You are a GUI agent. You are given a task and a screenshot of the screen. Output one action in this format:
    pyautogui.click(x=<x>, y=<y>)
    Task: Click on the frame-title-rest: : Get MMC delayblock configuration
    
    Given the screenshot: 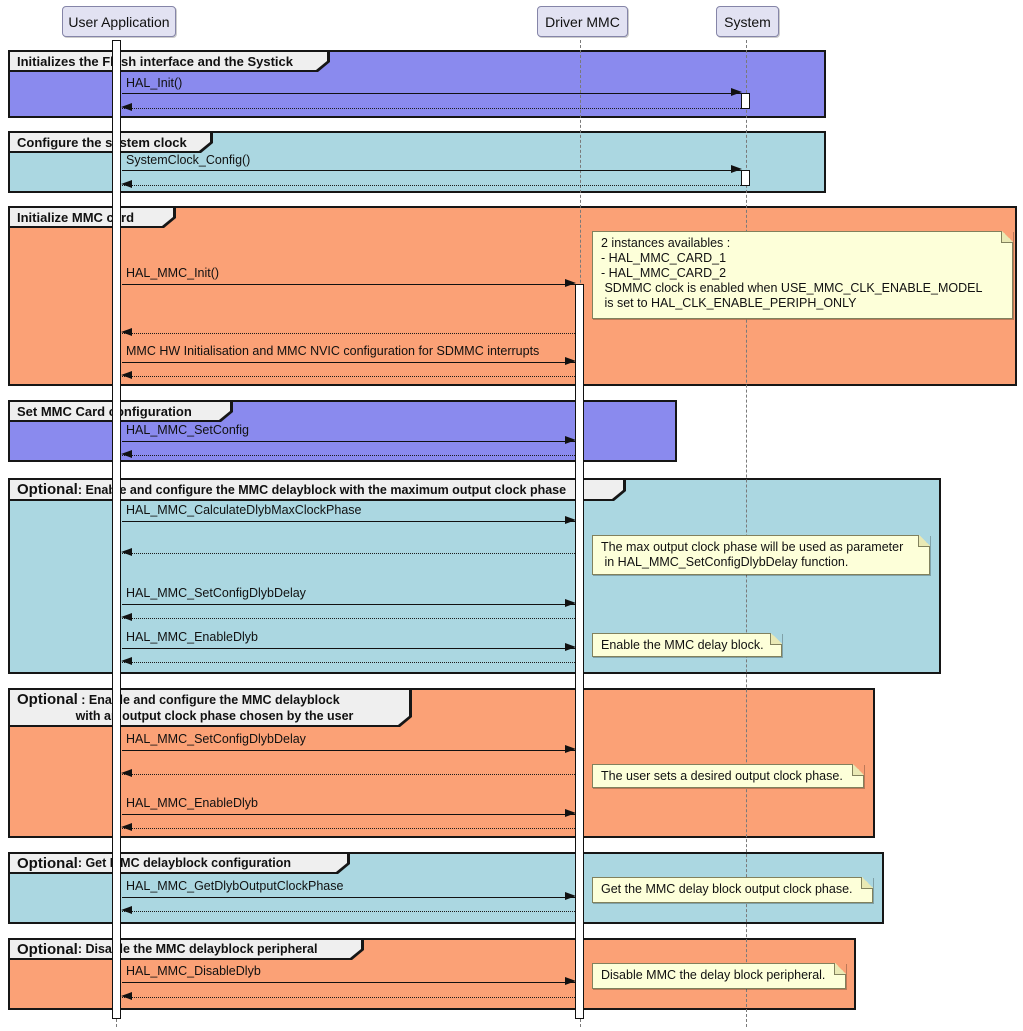 What is the action you would take?
    pyautogui.click(x=184, y=863)
    